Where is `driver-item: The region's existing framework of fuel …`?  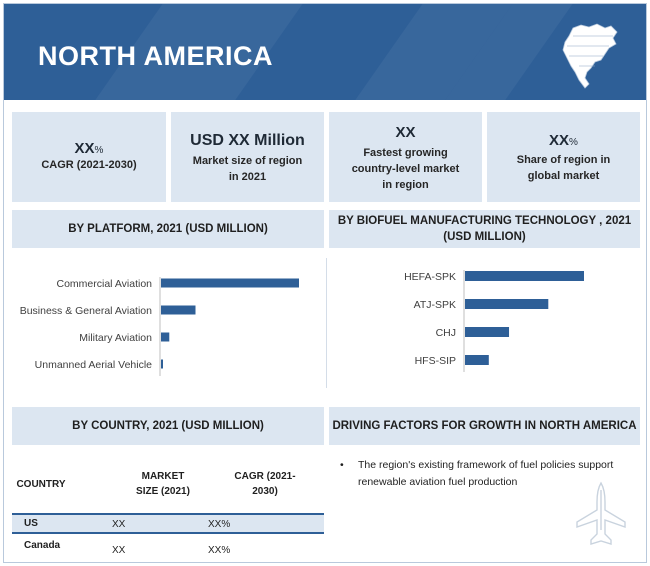 driver-item: The region's existing framework of fuel … is located at coordinates (485, 474).